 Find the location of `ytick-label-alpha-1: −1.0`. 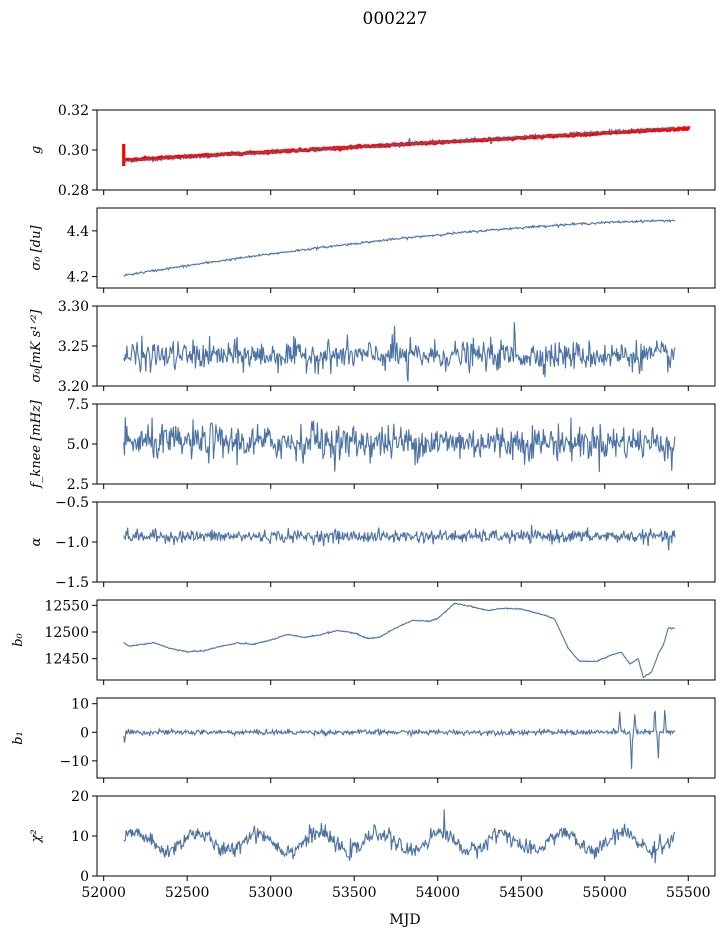

ytick-label-alpha-1: −1.0 is located at coordinates (72, 543).